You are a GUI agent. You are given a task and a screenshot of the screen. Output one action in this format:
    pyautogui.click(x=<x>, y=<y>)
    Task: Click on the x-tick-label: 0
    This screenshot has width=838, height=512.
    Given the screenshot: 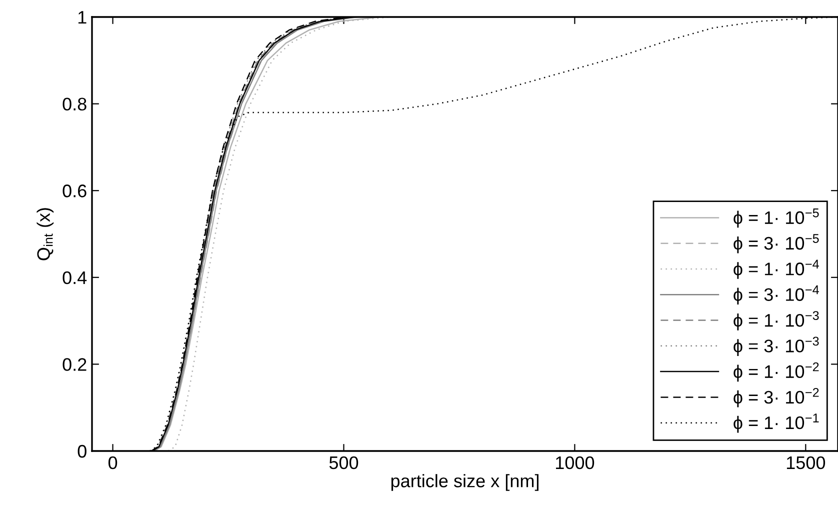 What is the action you would take?
    pyautogui.click(x=113, y=463)
    